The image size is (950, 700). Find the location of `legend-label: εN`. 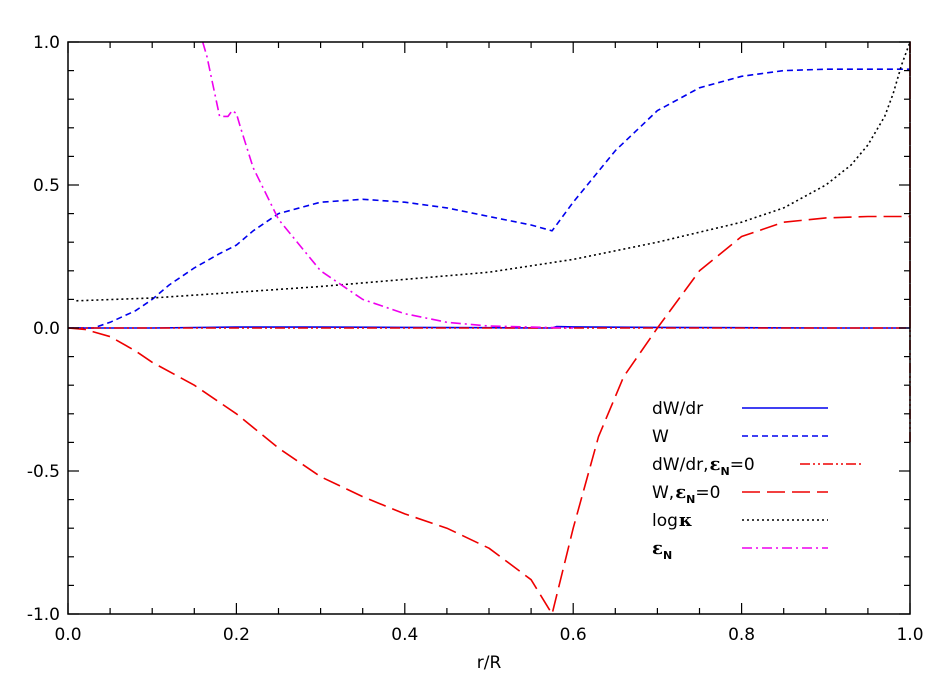

legend-label: εN is located at coordinates (662, 550).